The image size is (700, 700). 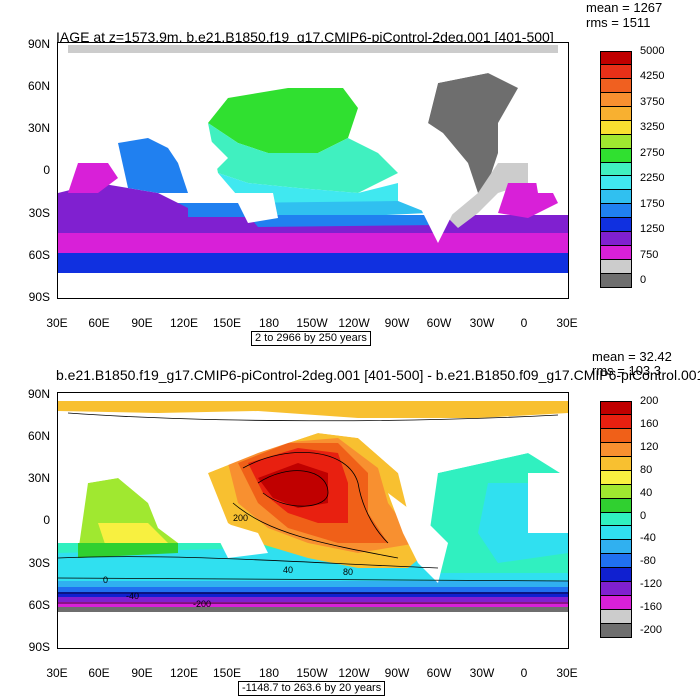 I want to click on panel2-lon-tick: 60W, so click(x=439, y=673).